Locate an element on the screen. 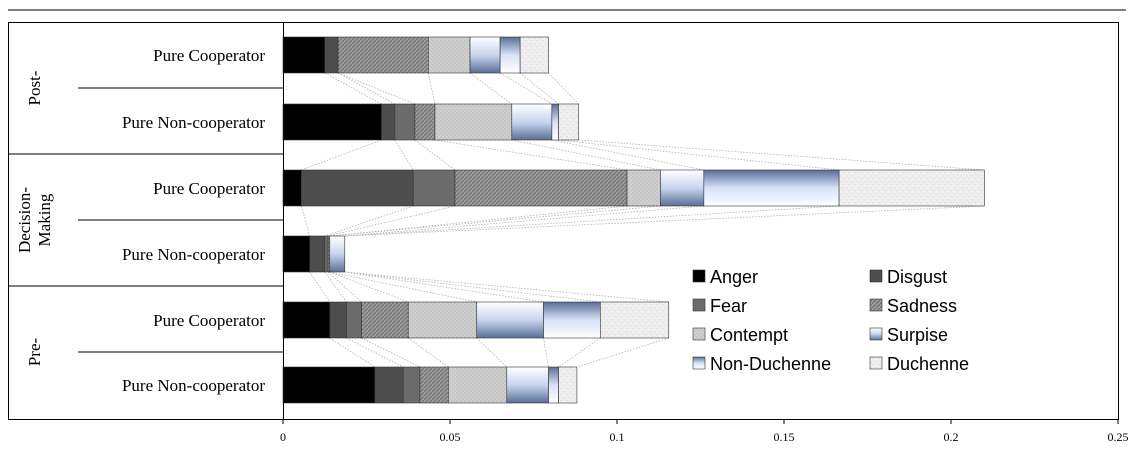  bar-fear-decision-making-pure-cooperator is located at coordinates (434, 188).